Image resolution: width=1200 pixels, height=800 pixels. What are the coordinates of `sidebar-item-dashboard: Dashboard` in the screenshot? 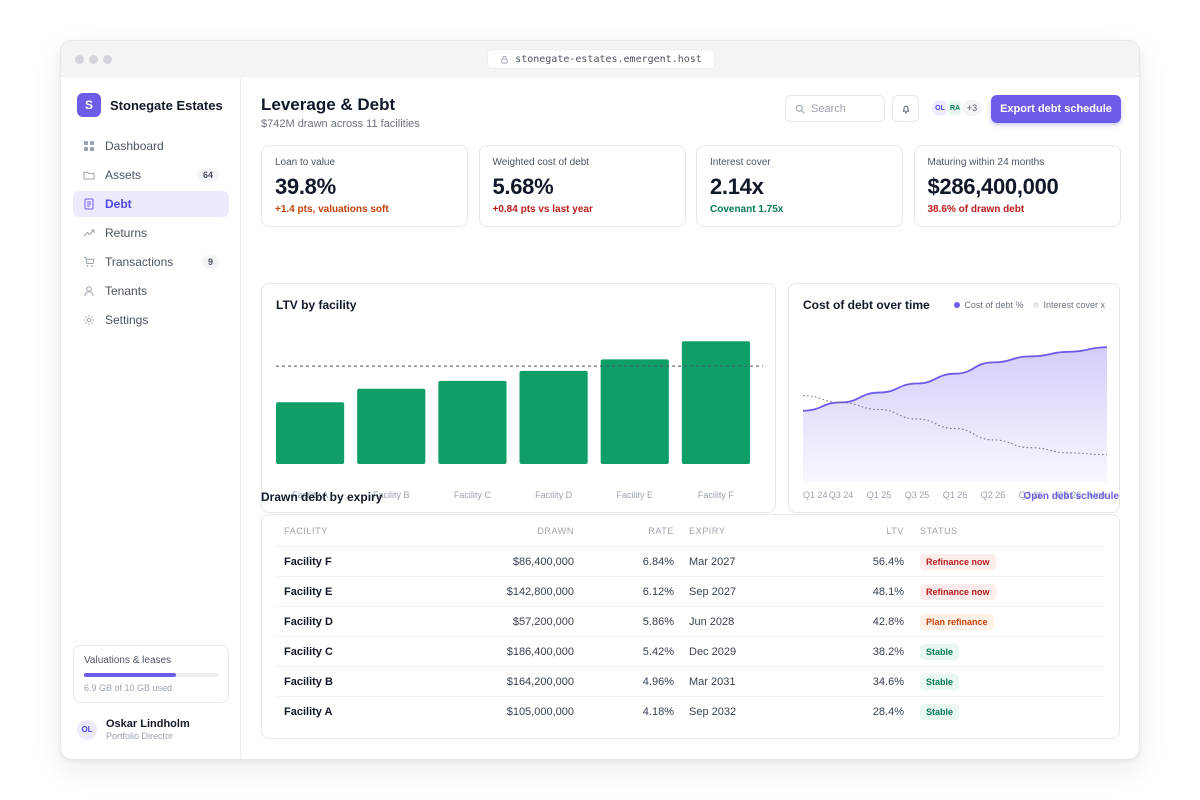 It's located at (151, 146).